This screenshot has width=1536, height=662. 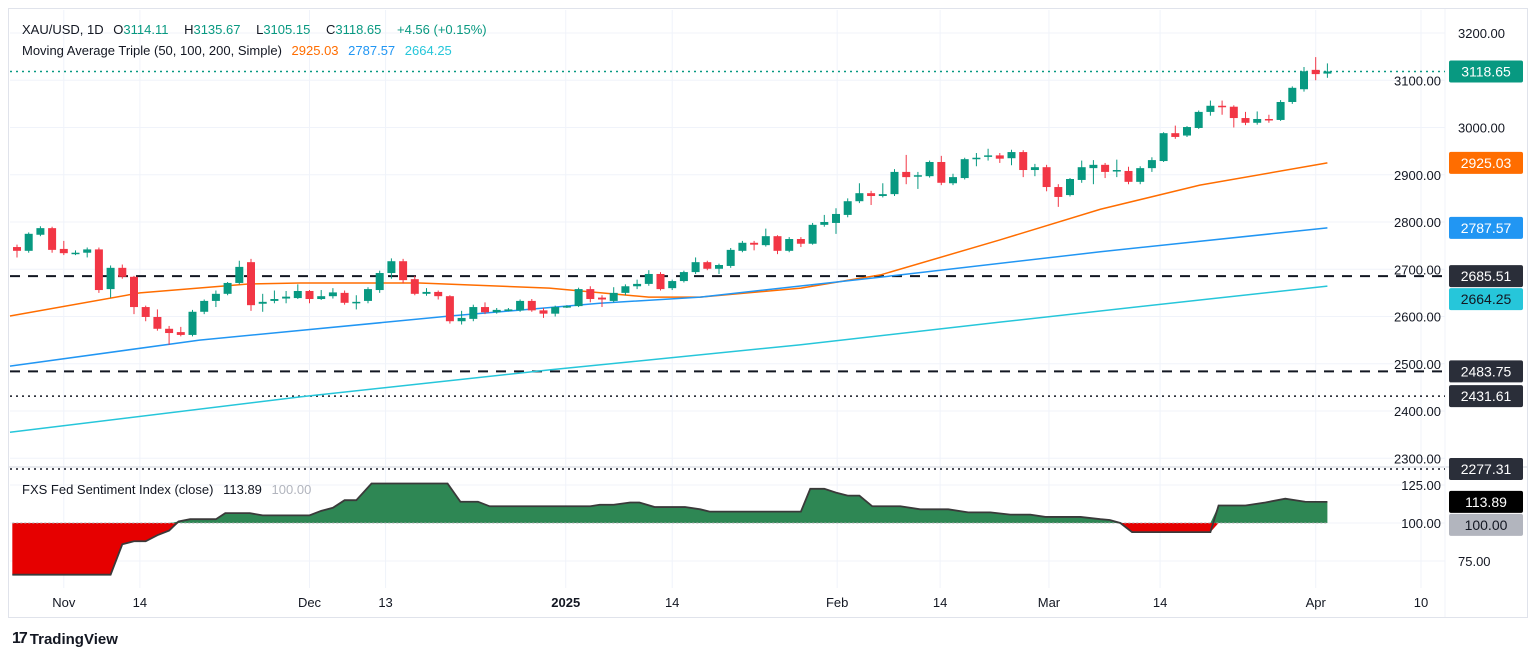 What do you see at coordinates (287, 29) in the screenshot?
I see `low-value: 3105.15` at bounding box center [287, 29].